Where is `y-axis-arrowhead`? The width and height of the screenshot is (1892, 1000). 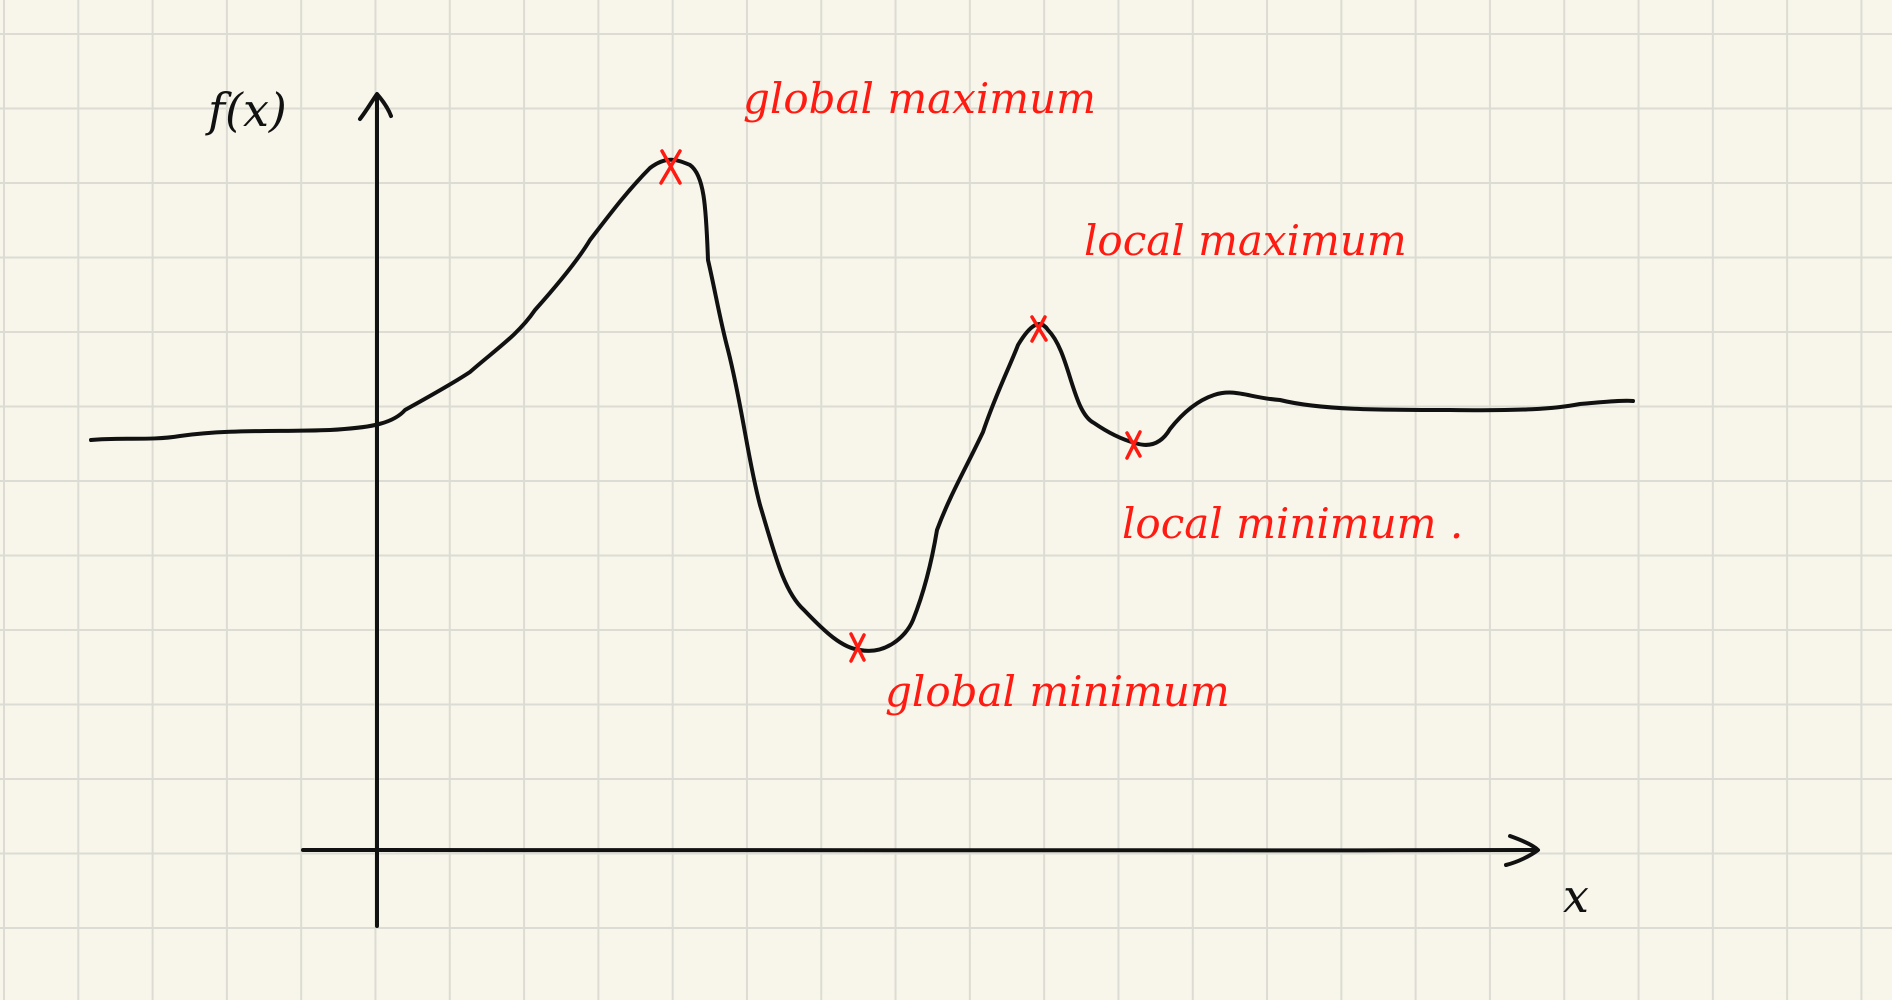 y-axis-arrowhead is located at coordinates (375, 106).